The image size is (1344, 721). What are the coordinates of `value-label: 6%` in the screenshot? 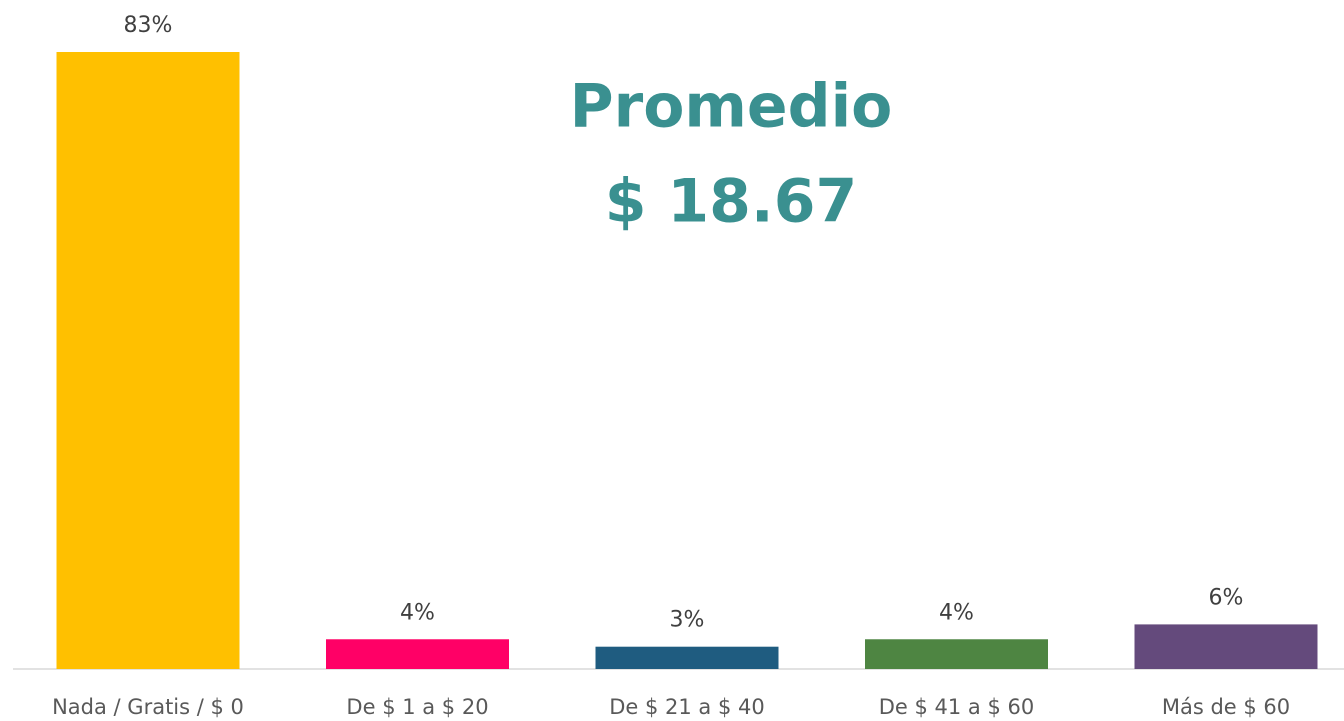 It's located at (1226, 597).